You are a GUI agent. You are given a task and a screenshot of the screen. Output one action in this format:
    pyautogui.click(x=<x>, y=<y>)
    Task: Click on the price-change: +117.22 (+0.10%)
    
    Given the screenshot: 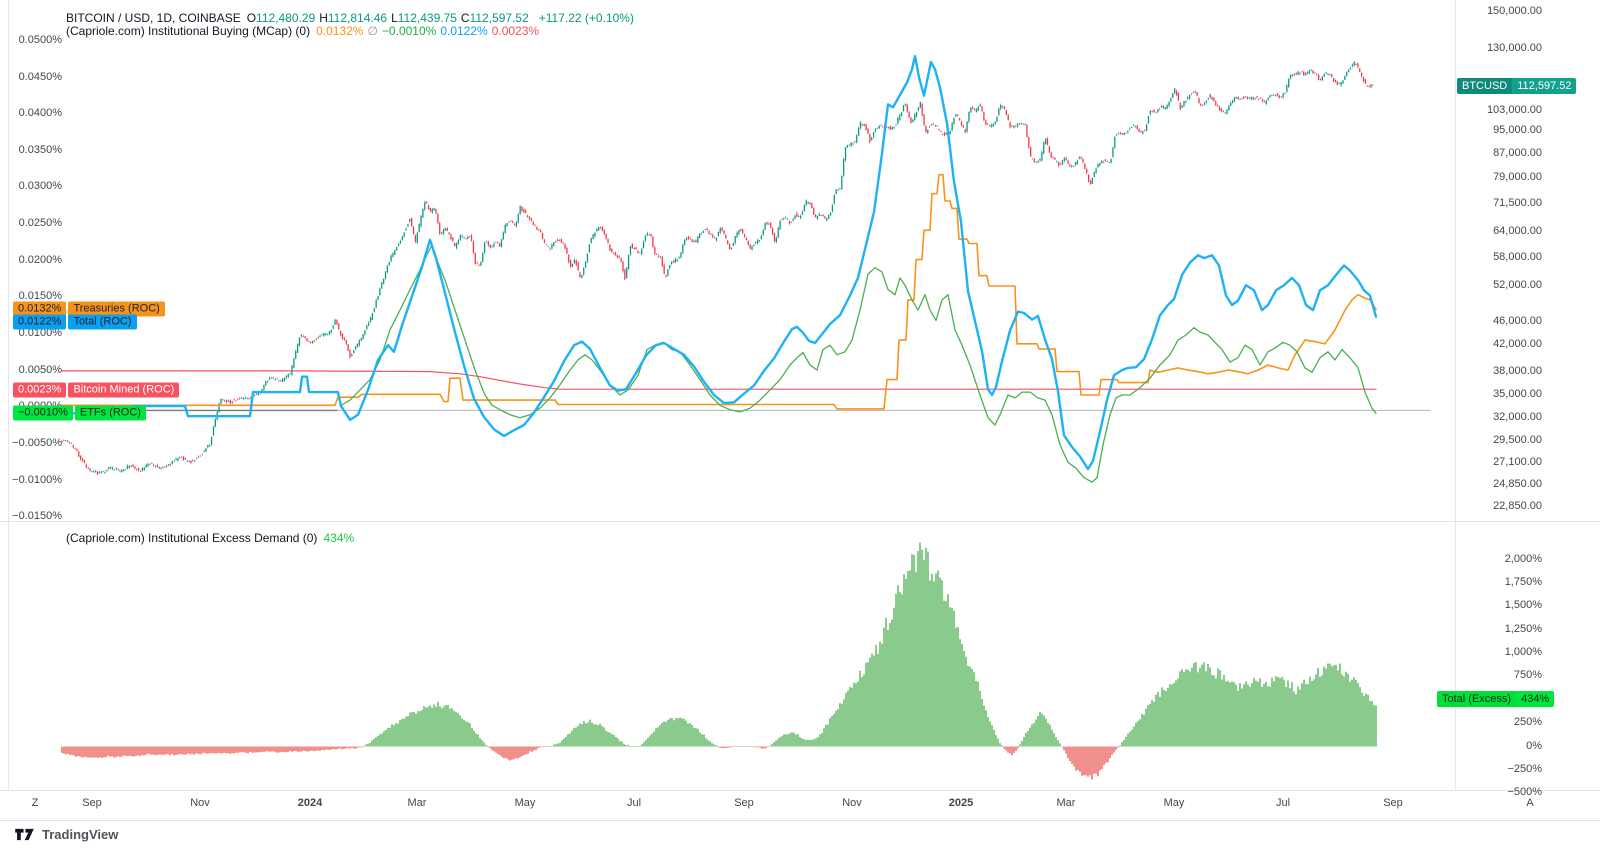 What is the action you would take?
    pyautogui.click(x=586, y=18)
    